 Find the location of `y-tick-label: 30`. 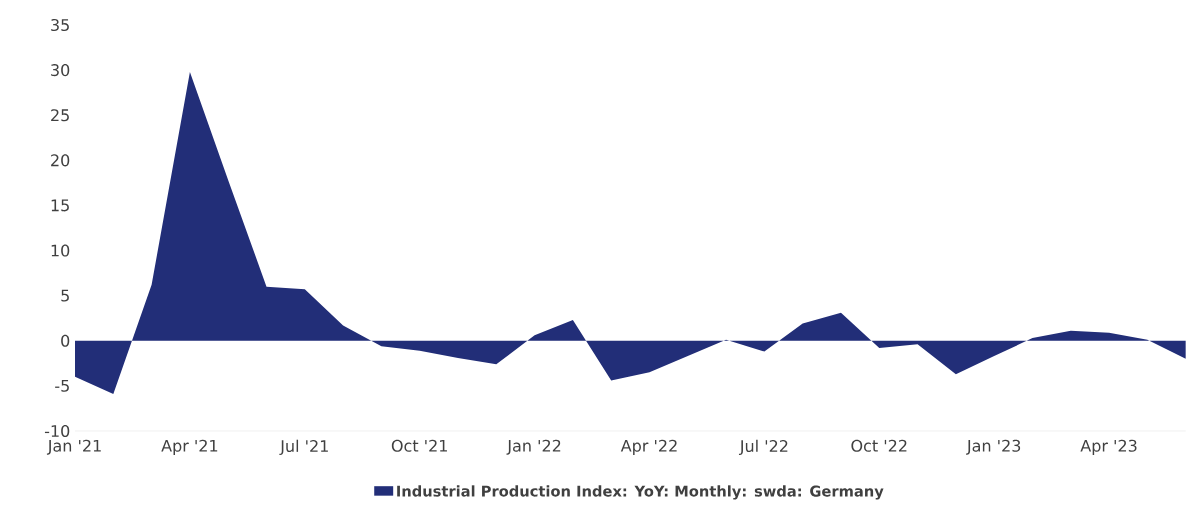

y-tick-label: 30 is located at coordinates (60, 70).